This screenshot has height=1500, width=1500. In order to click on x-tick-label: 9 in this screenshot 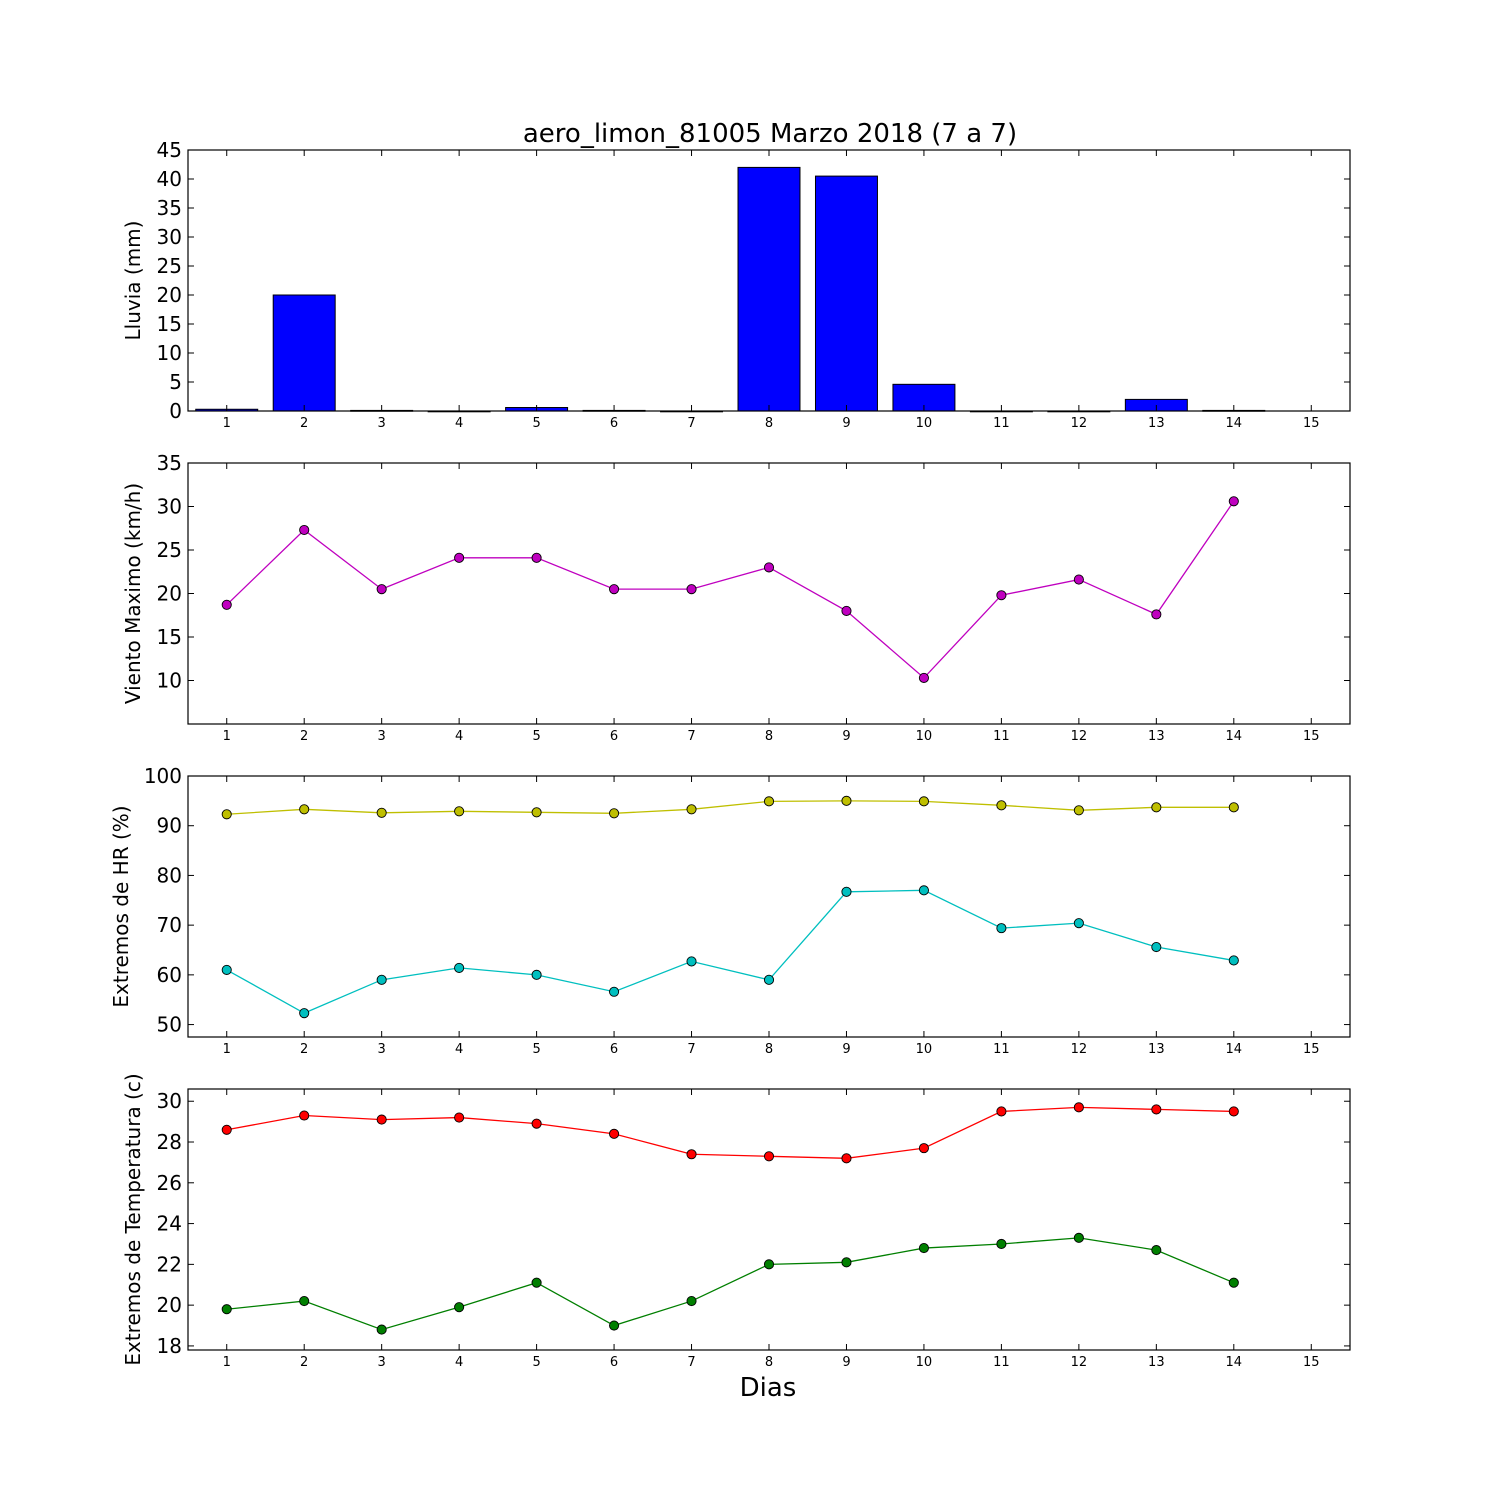, I will do `click(846, 736)`.